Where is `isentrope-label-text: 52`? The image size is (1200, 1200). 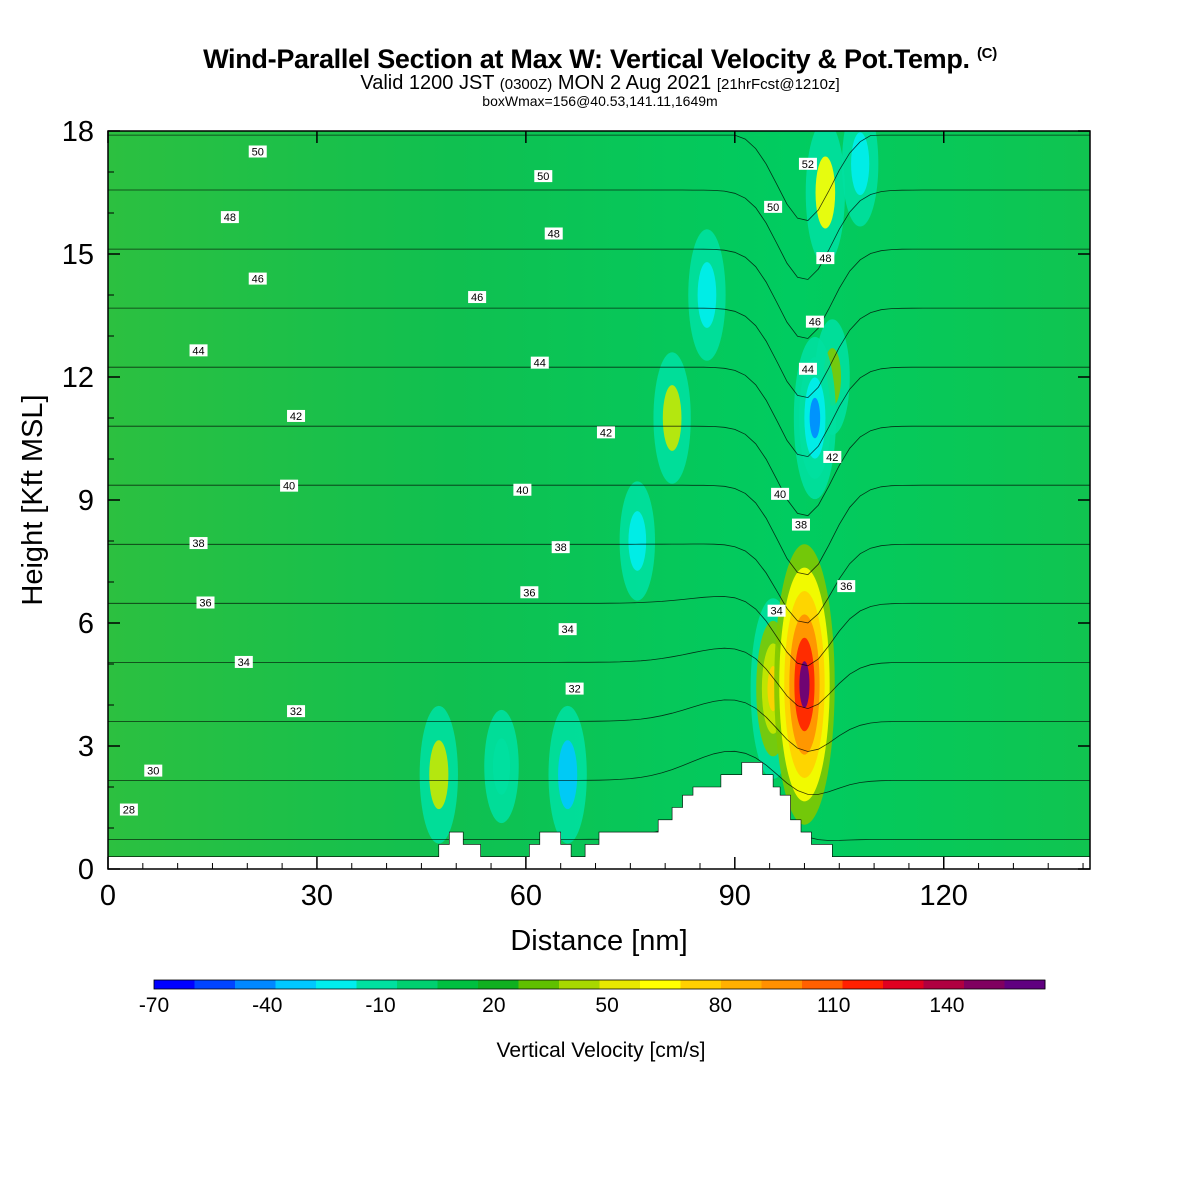
isentrope-label-text: 52 is located at coordinates (808, 165).